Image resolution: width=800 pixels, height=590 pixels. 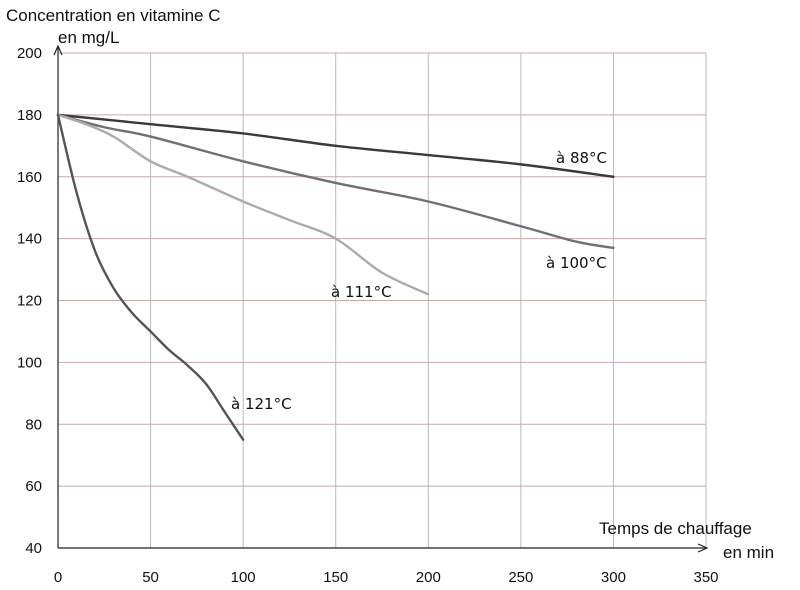 What do you see at coordinates (581, 158) in the screenshot?
I see `series-label: à 88°C` at bounding box center [581, 158].